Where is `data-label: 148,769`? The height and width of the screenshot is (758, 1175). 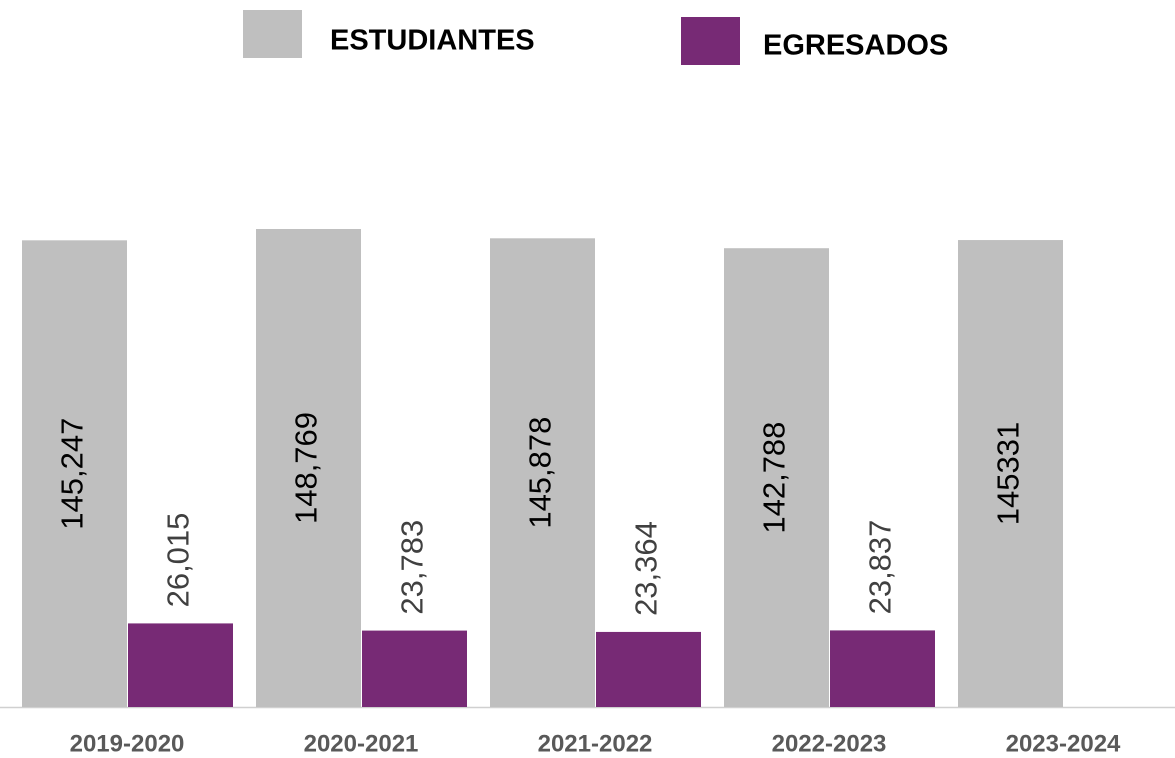
data-label: 148,769 is located at coordinates (306, 468).